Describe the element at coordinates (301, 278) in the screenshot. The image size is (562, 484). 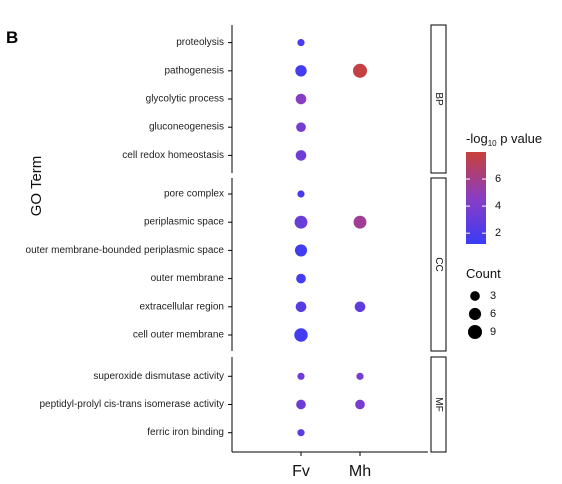
I see `point-outer-membrane-fv` at that location.